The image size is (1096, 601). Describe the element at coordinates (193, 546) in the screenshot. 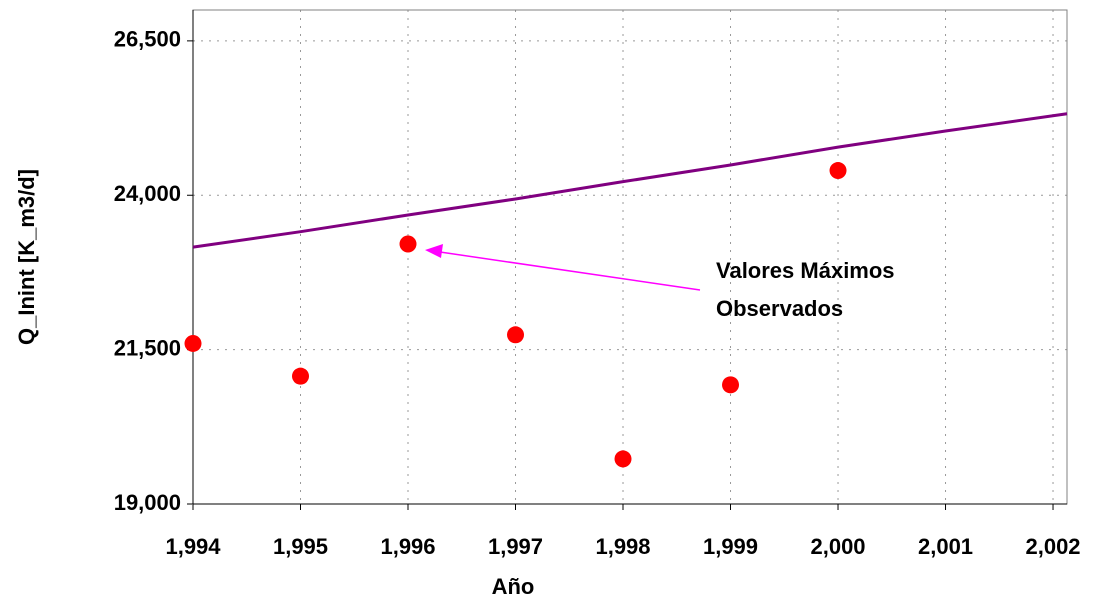

I see `x-tick-label: 1,994` at that location.